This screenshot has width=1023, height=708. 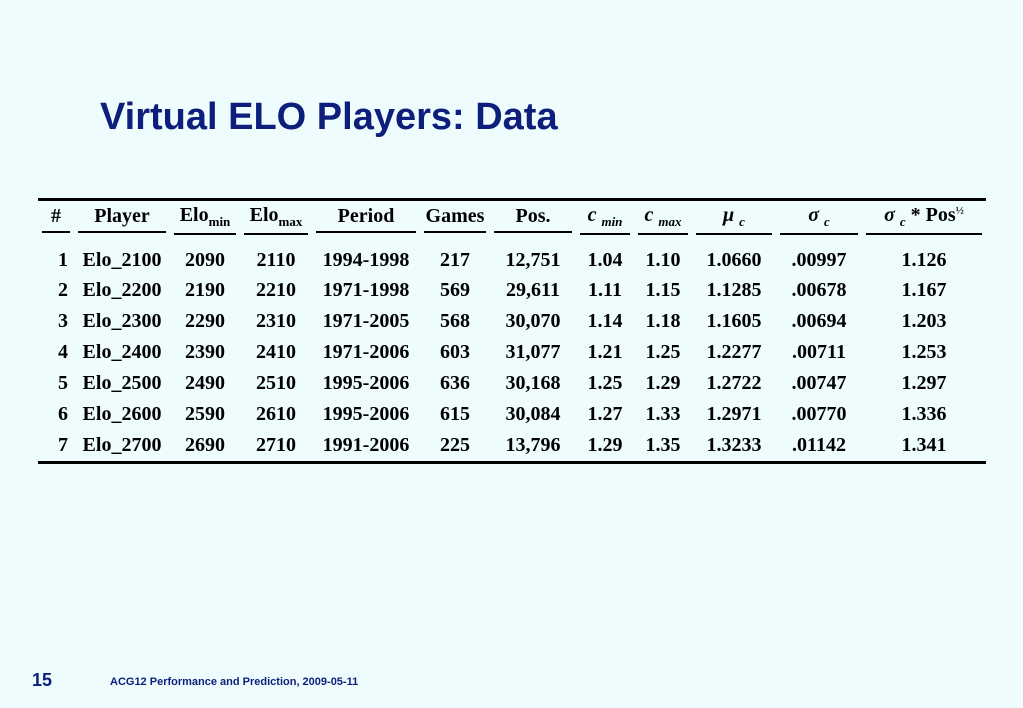 I want to click on cell-c-max: 1.10, so click(x=663, y=259).